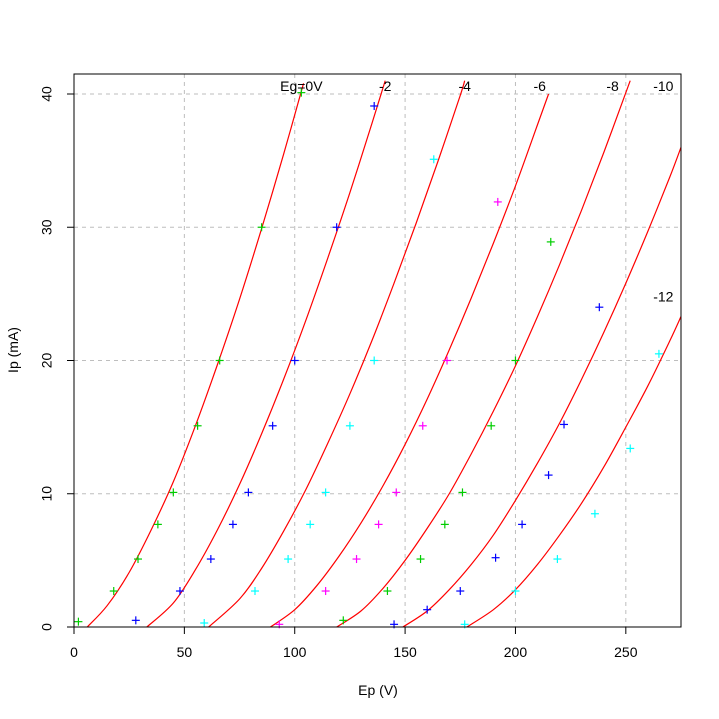 This screenshot has width=719, height=719. I want to click on x-axis-title: Ep (V), so click(378, 690).